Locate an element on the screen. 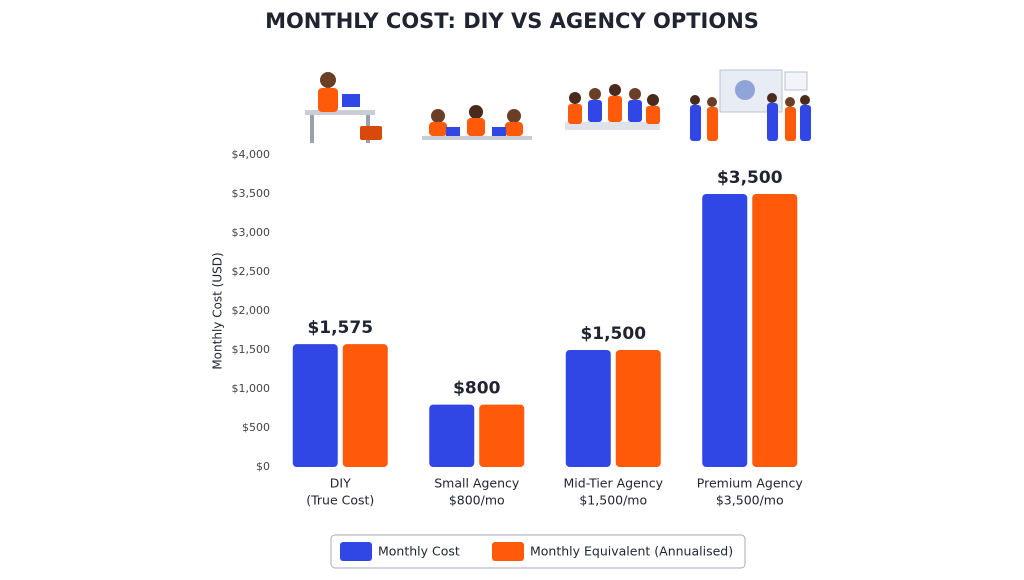  illustration-diy is located at coordinates (343, 107).